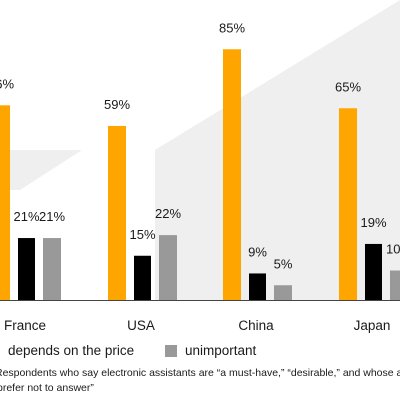 The width and height of the screenshot is (400, 400). Describe the element at coordinates (142, 277) in the screenshot. I see `bar-usa-depends` at that location.